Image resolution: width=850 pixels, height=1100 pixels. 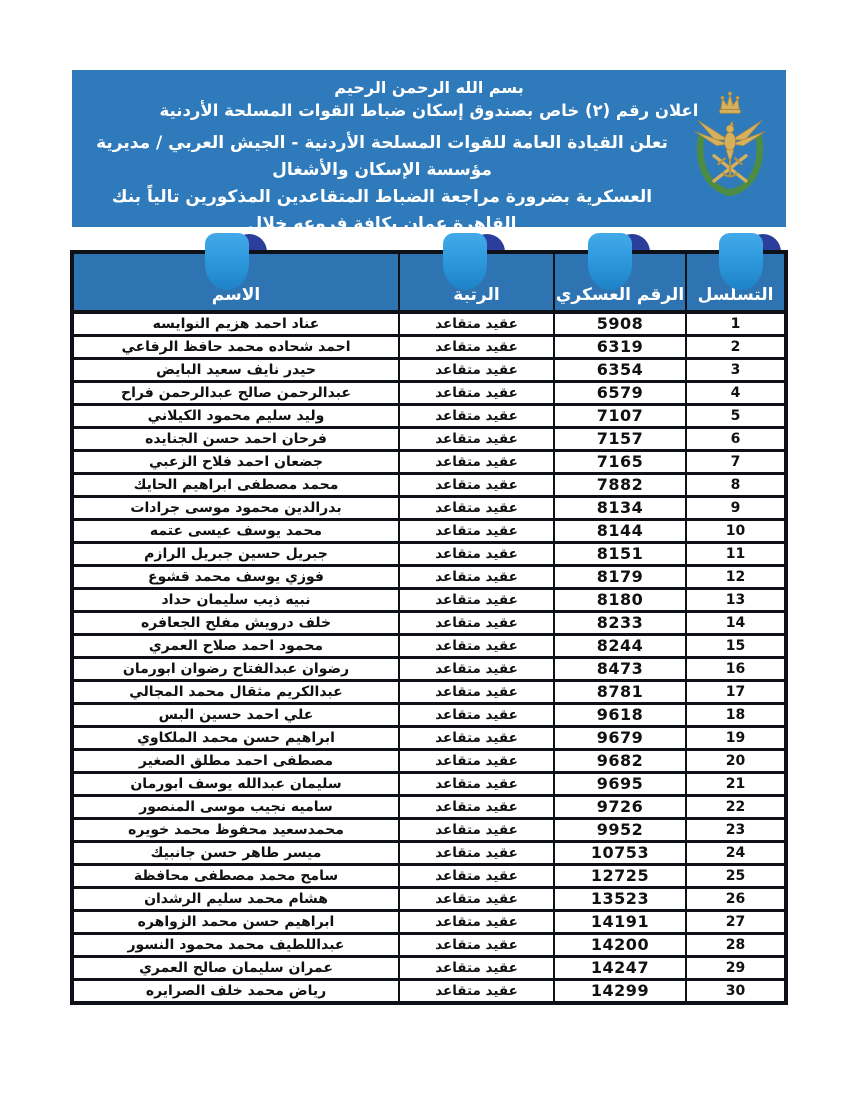 I want to click on name-cell: فوزي يوسف محمد قشوع, so click(x=235, y=577).